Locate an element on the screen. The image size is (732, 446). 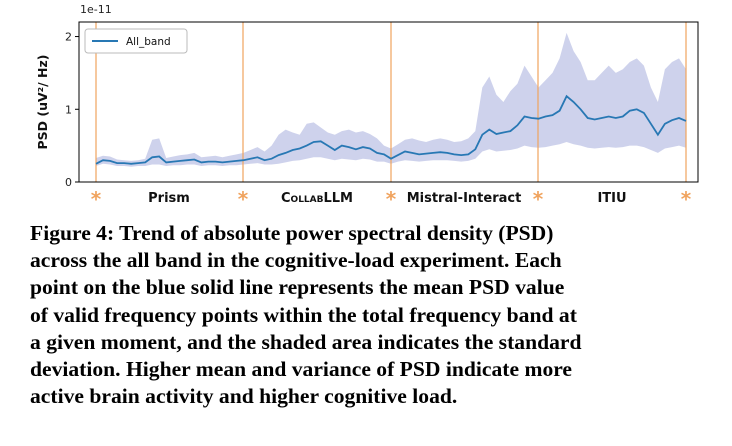
y-tick-label: 0 is located at coordinates (68, 182).